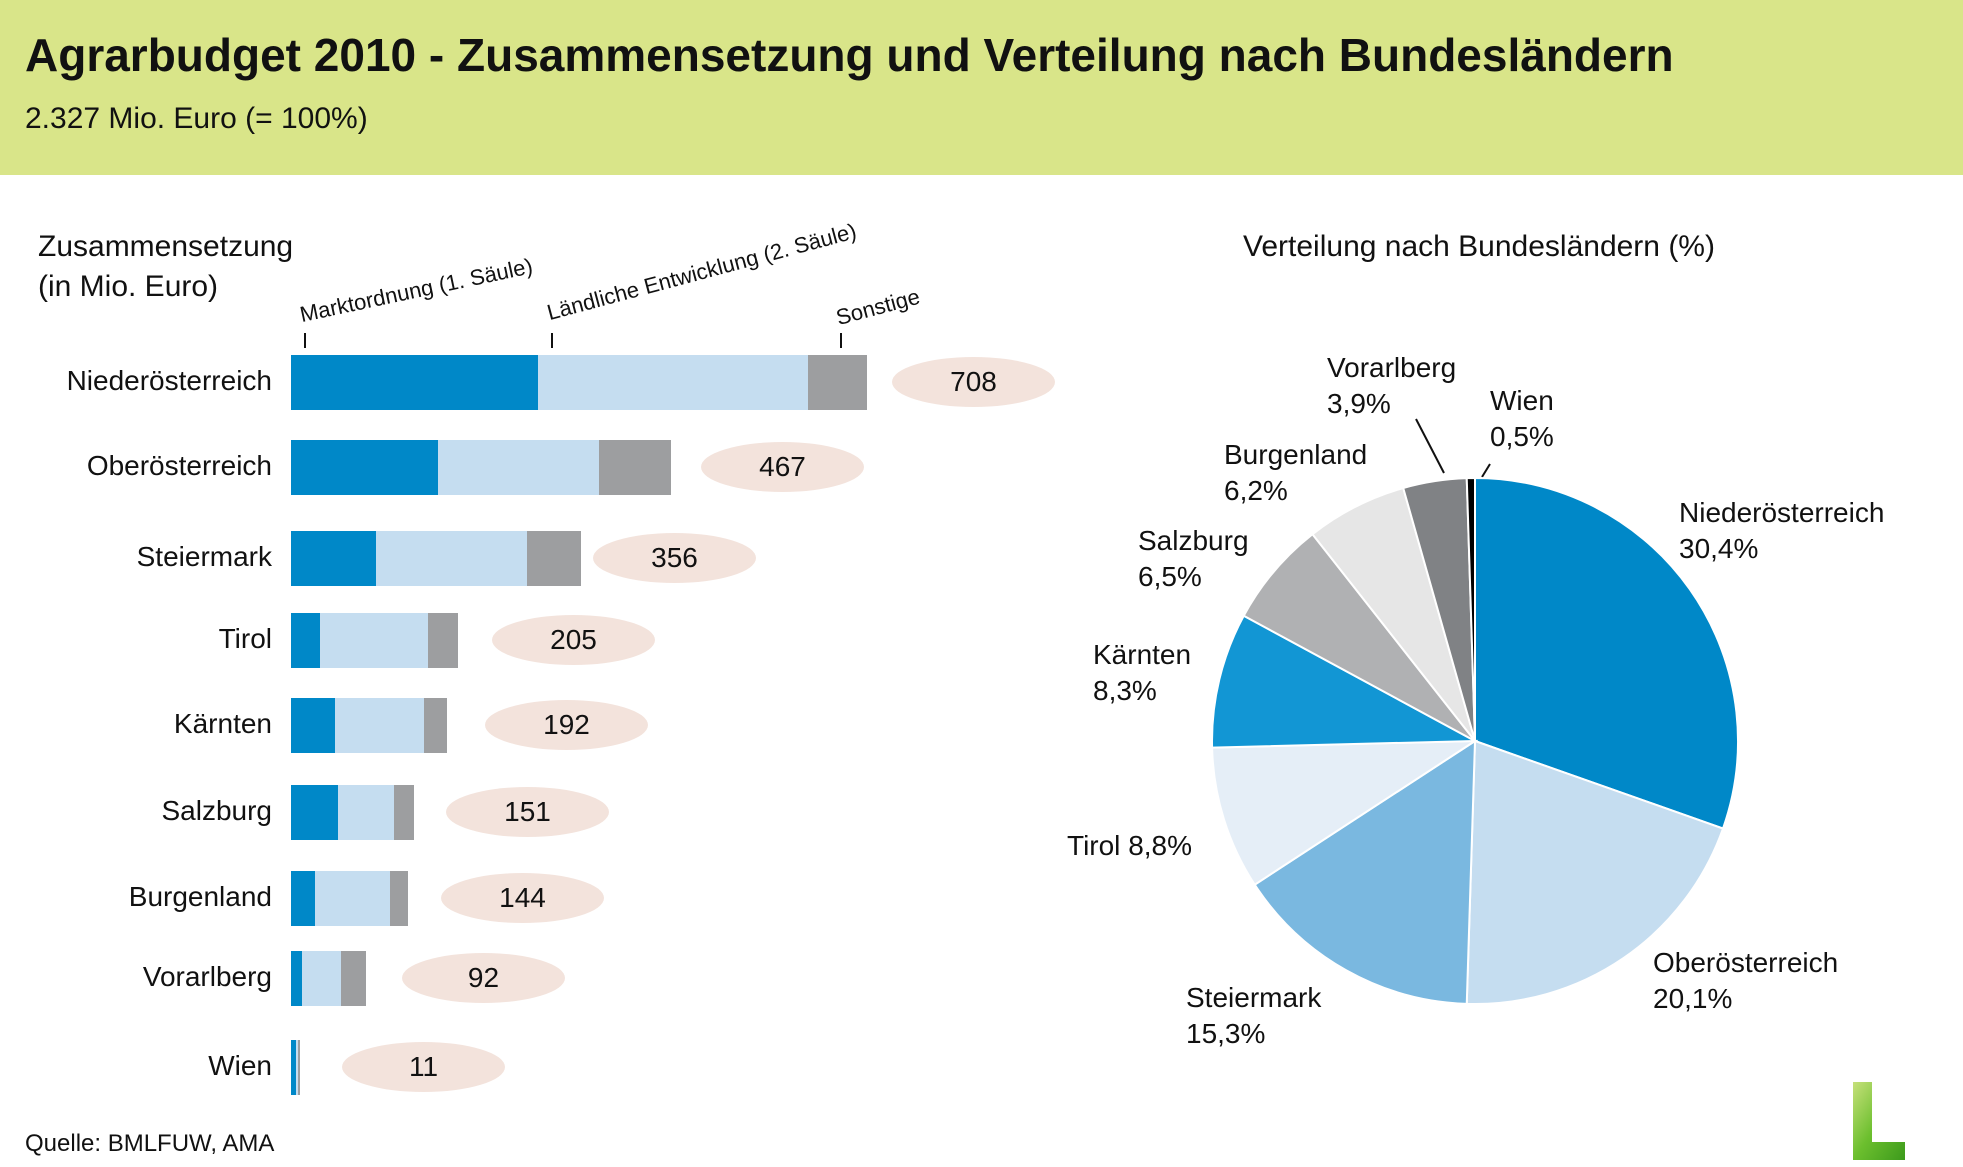 The height and width of the screenshot is (1167, 1963). What do you see at coordinates (1345, 813) in the screenshot?
I see `pie-slice-tirol` at bounding box center [1345, 813].